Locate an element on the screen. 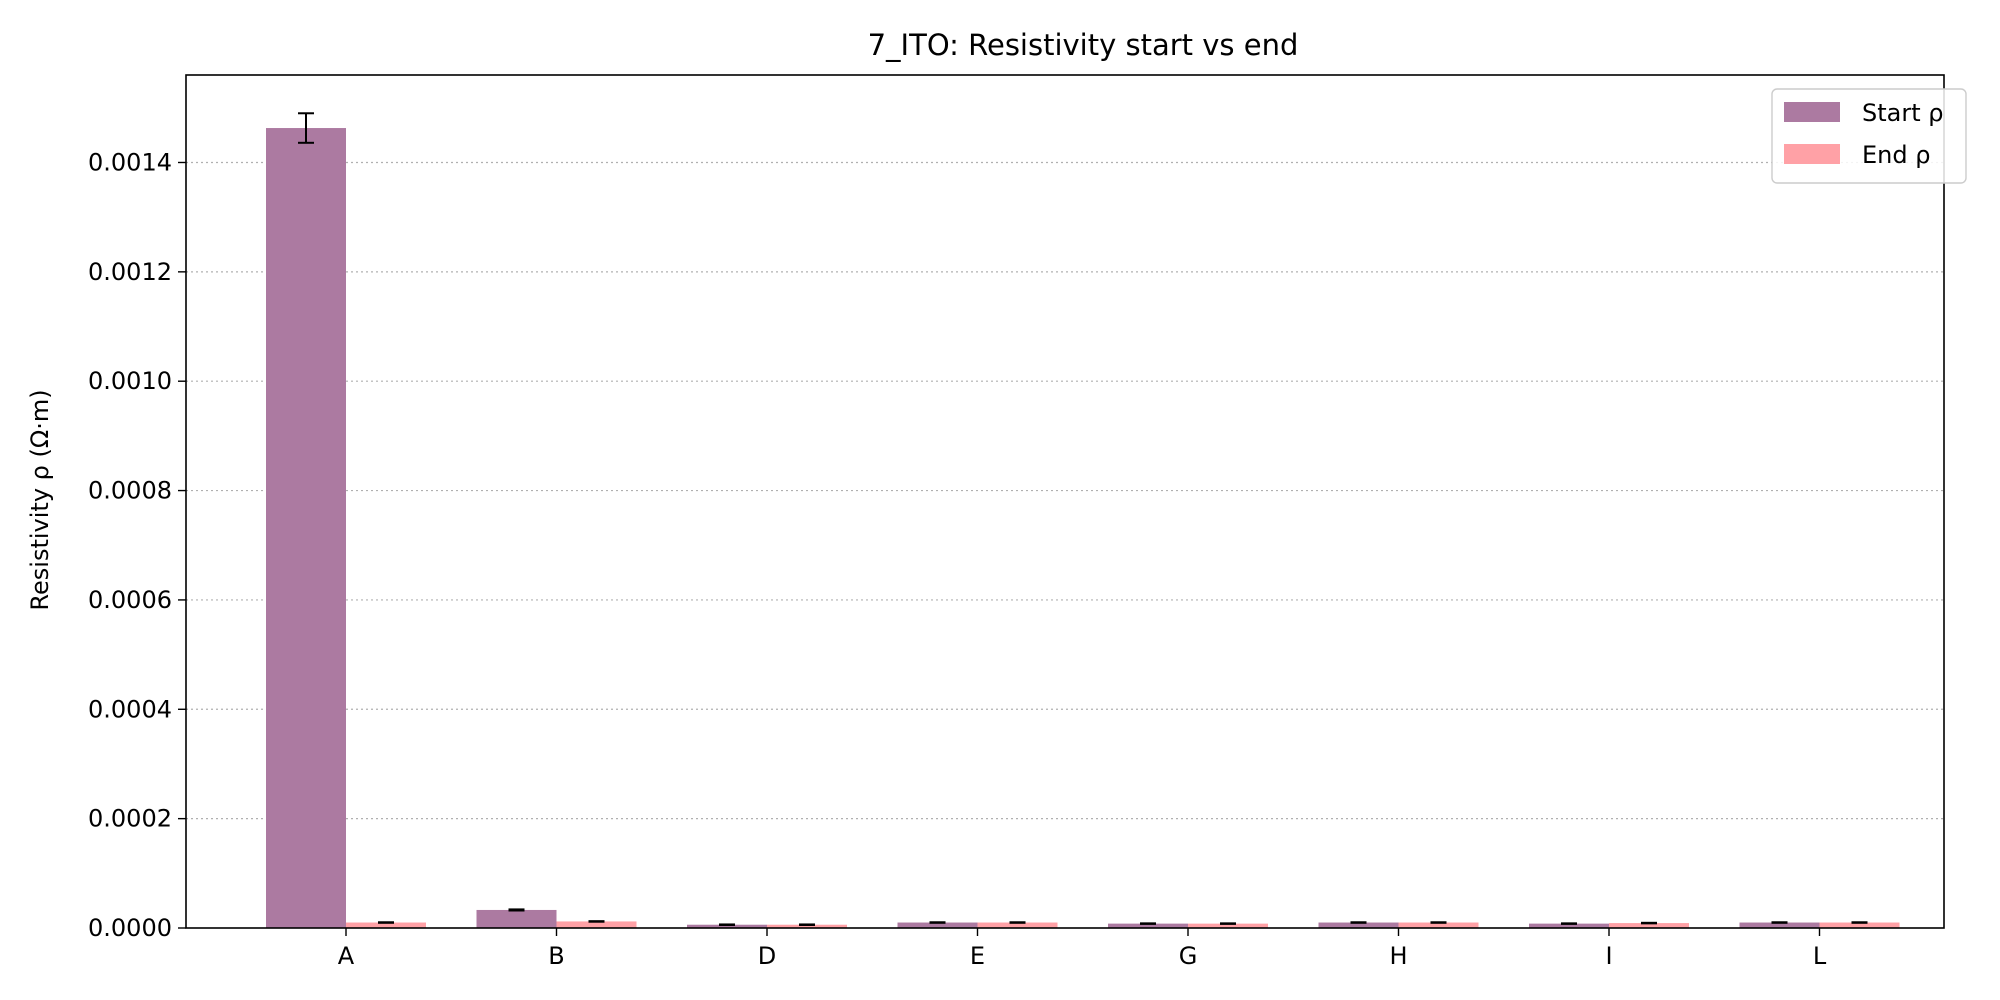 The width and height of the screenshot is (2000, 1000). x-tick-label: E is located at coordinates (977, 956).